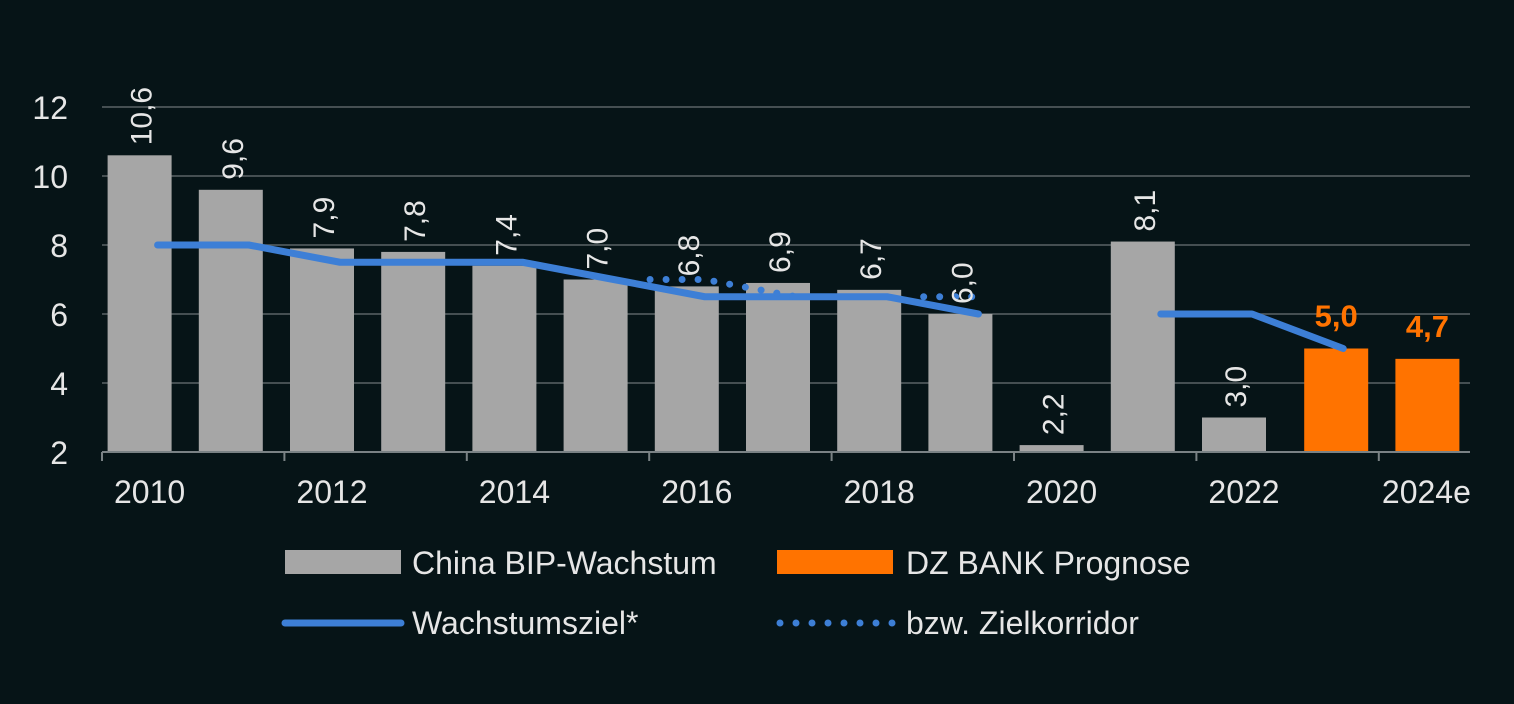  Describe the element at coordinates (1243, 492) in the screenshot. I see `x-tick-label: 2022` at that location.